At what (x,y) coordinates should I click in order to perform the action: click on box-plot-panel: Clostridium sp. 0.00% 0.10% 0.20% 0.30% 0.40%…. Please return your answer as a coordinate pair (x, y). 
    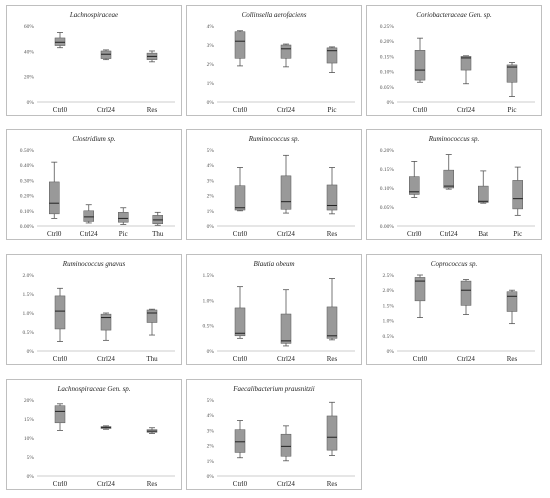
    Looking at the image, I should click on (94, 184).